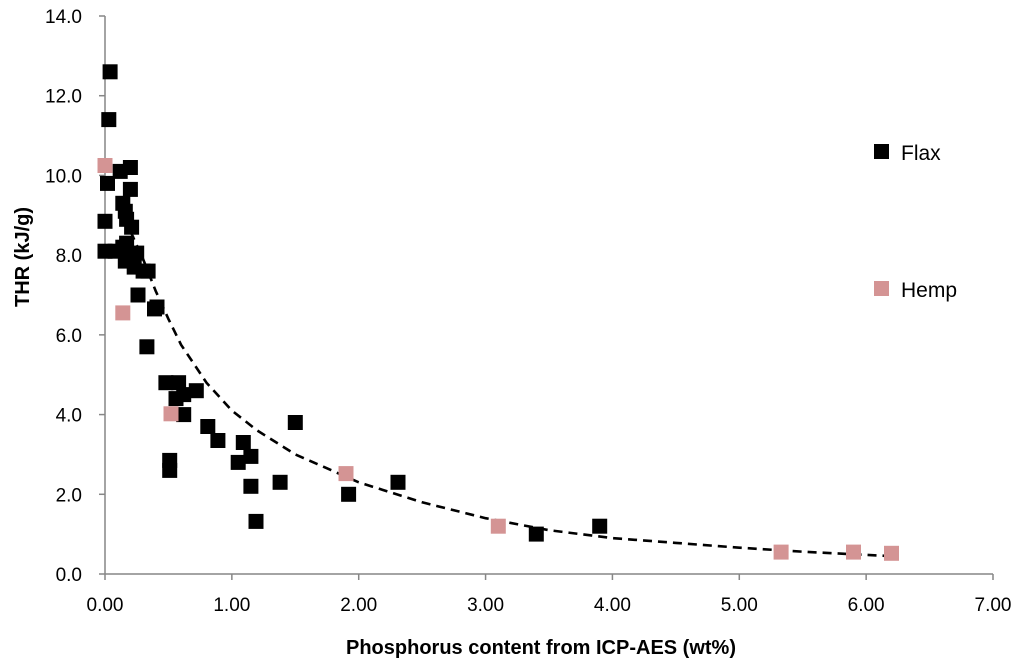  I want to click on y-tick-label: 2.0, so click(69, 495).